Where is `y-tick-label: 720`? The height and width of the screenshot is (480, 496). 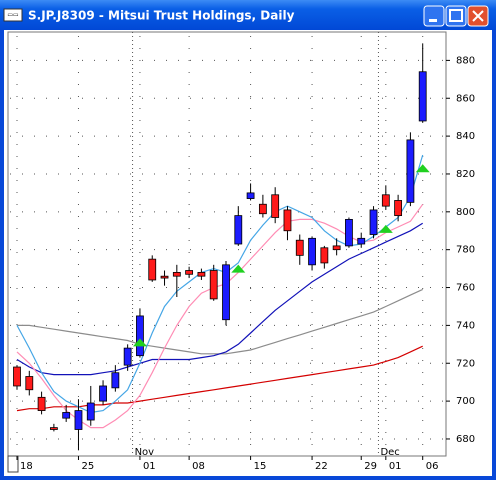 y-tick-label: 720 is located at coordinates (465, 363).